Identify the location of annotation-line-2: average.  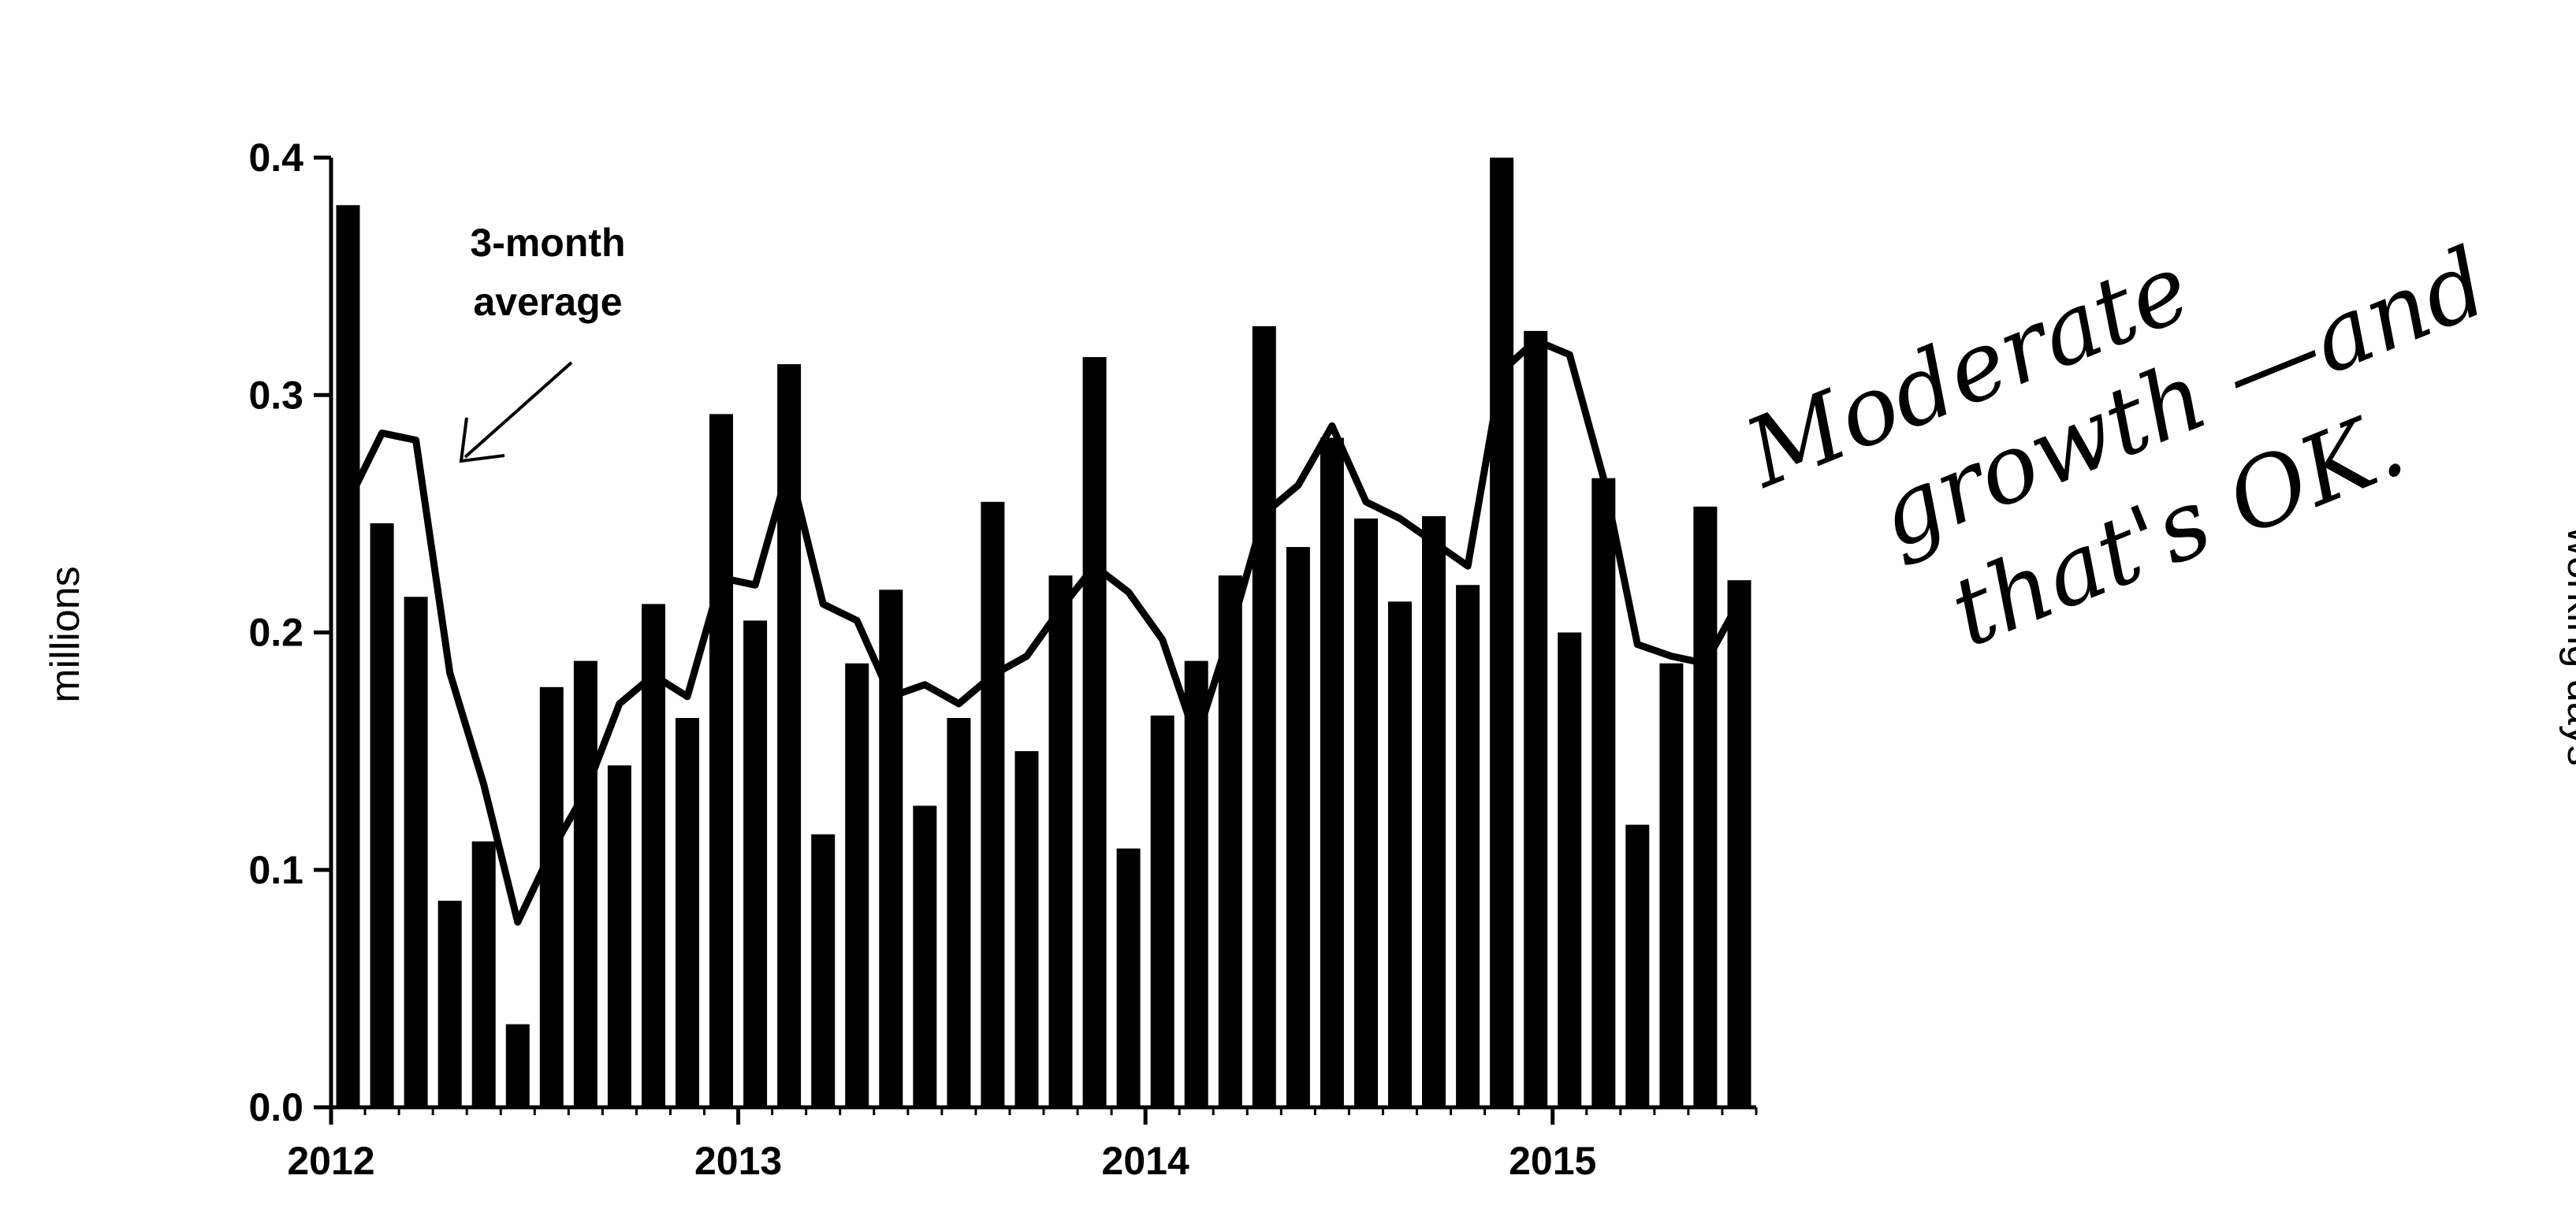
(547, 302).